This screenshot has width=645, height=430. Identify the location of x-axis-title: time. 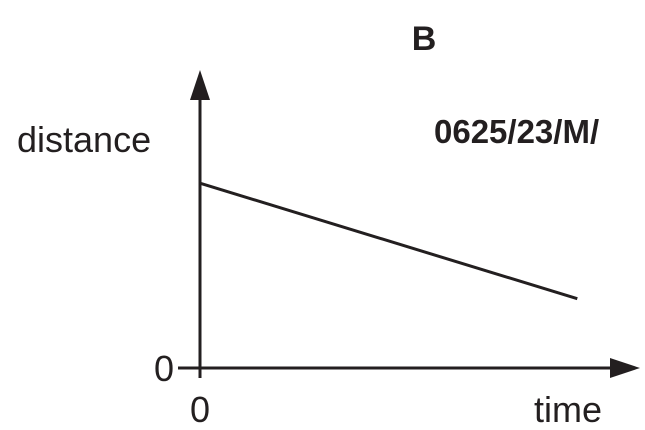
(568, 409).